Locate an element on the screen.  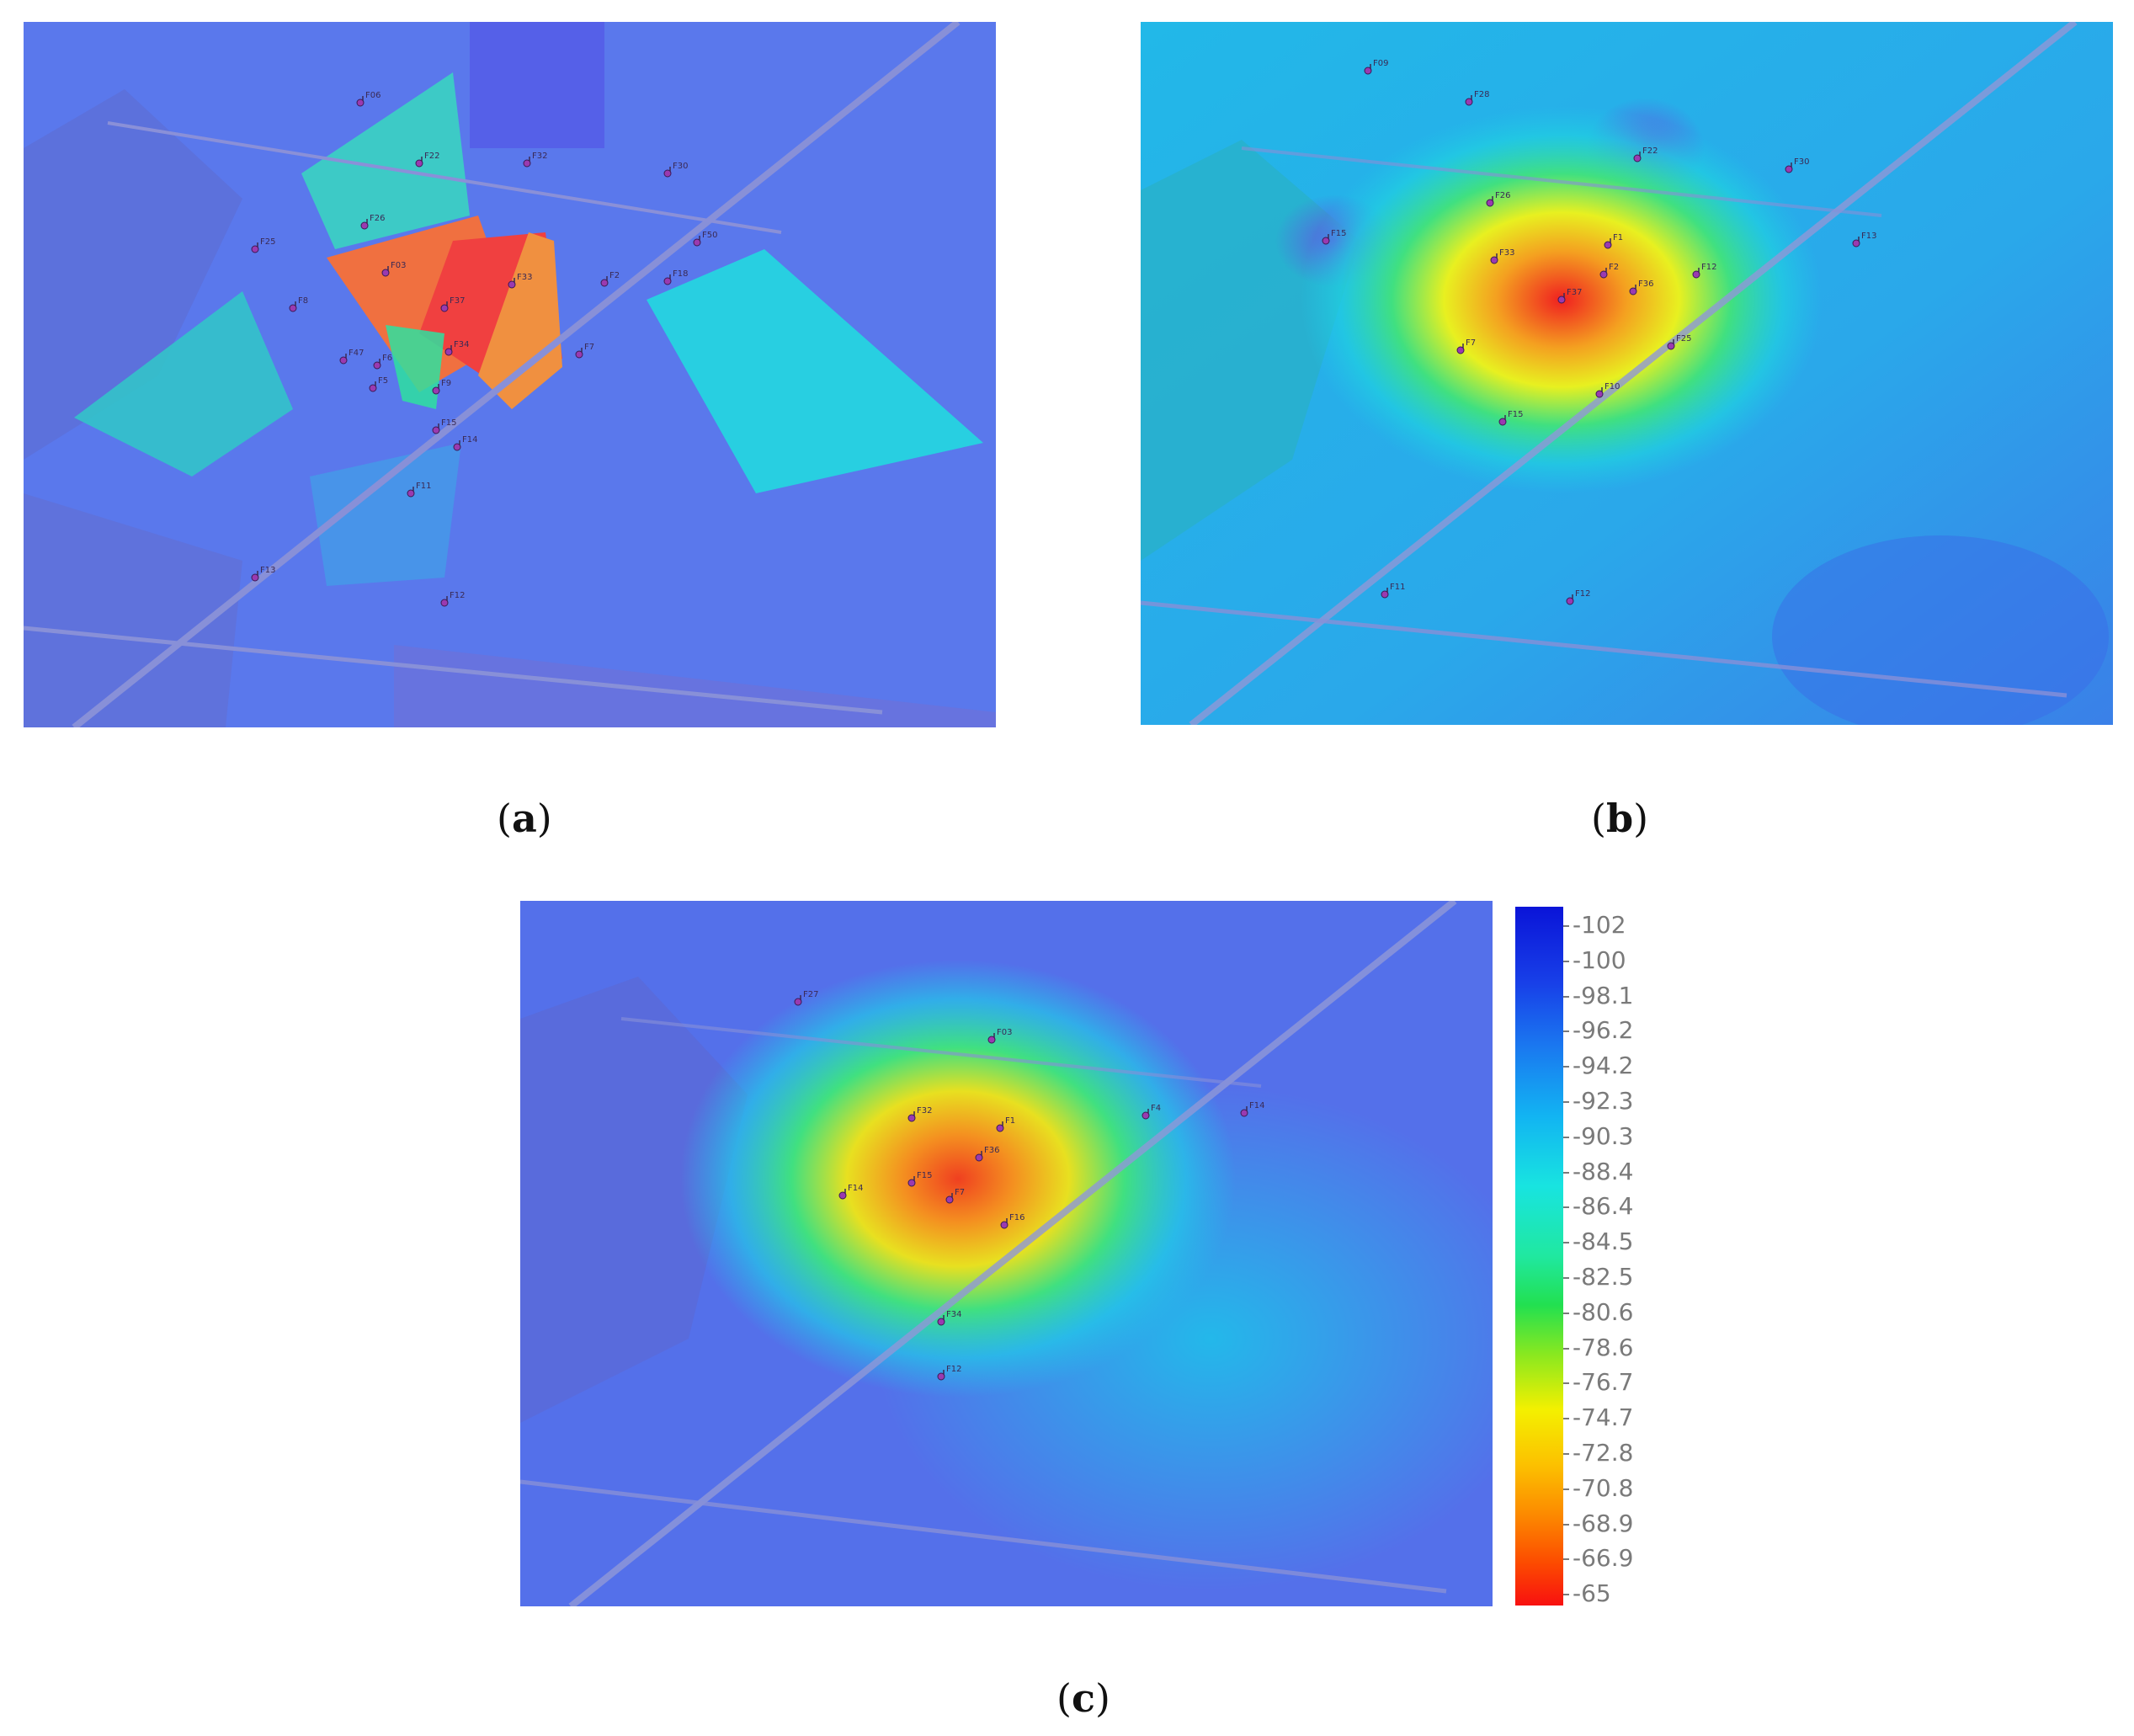
colorbar-tick-label: -88.4 is located at coordinates (1603, 1171).